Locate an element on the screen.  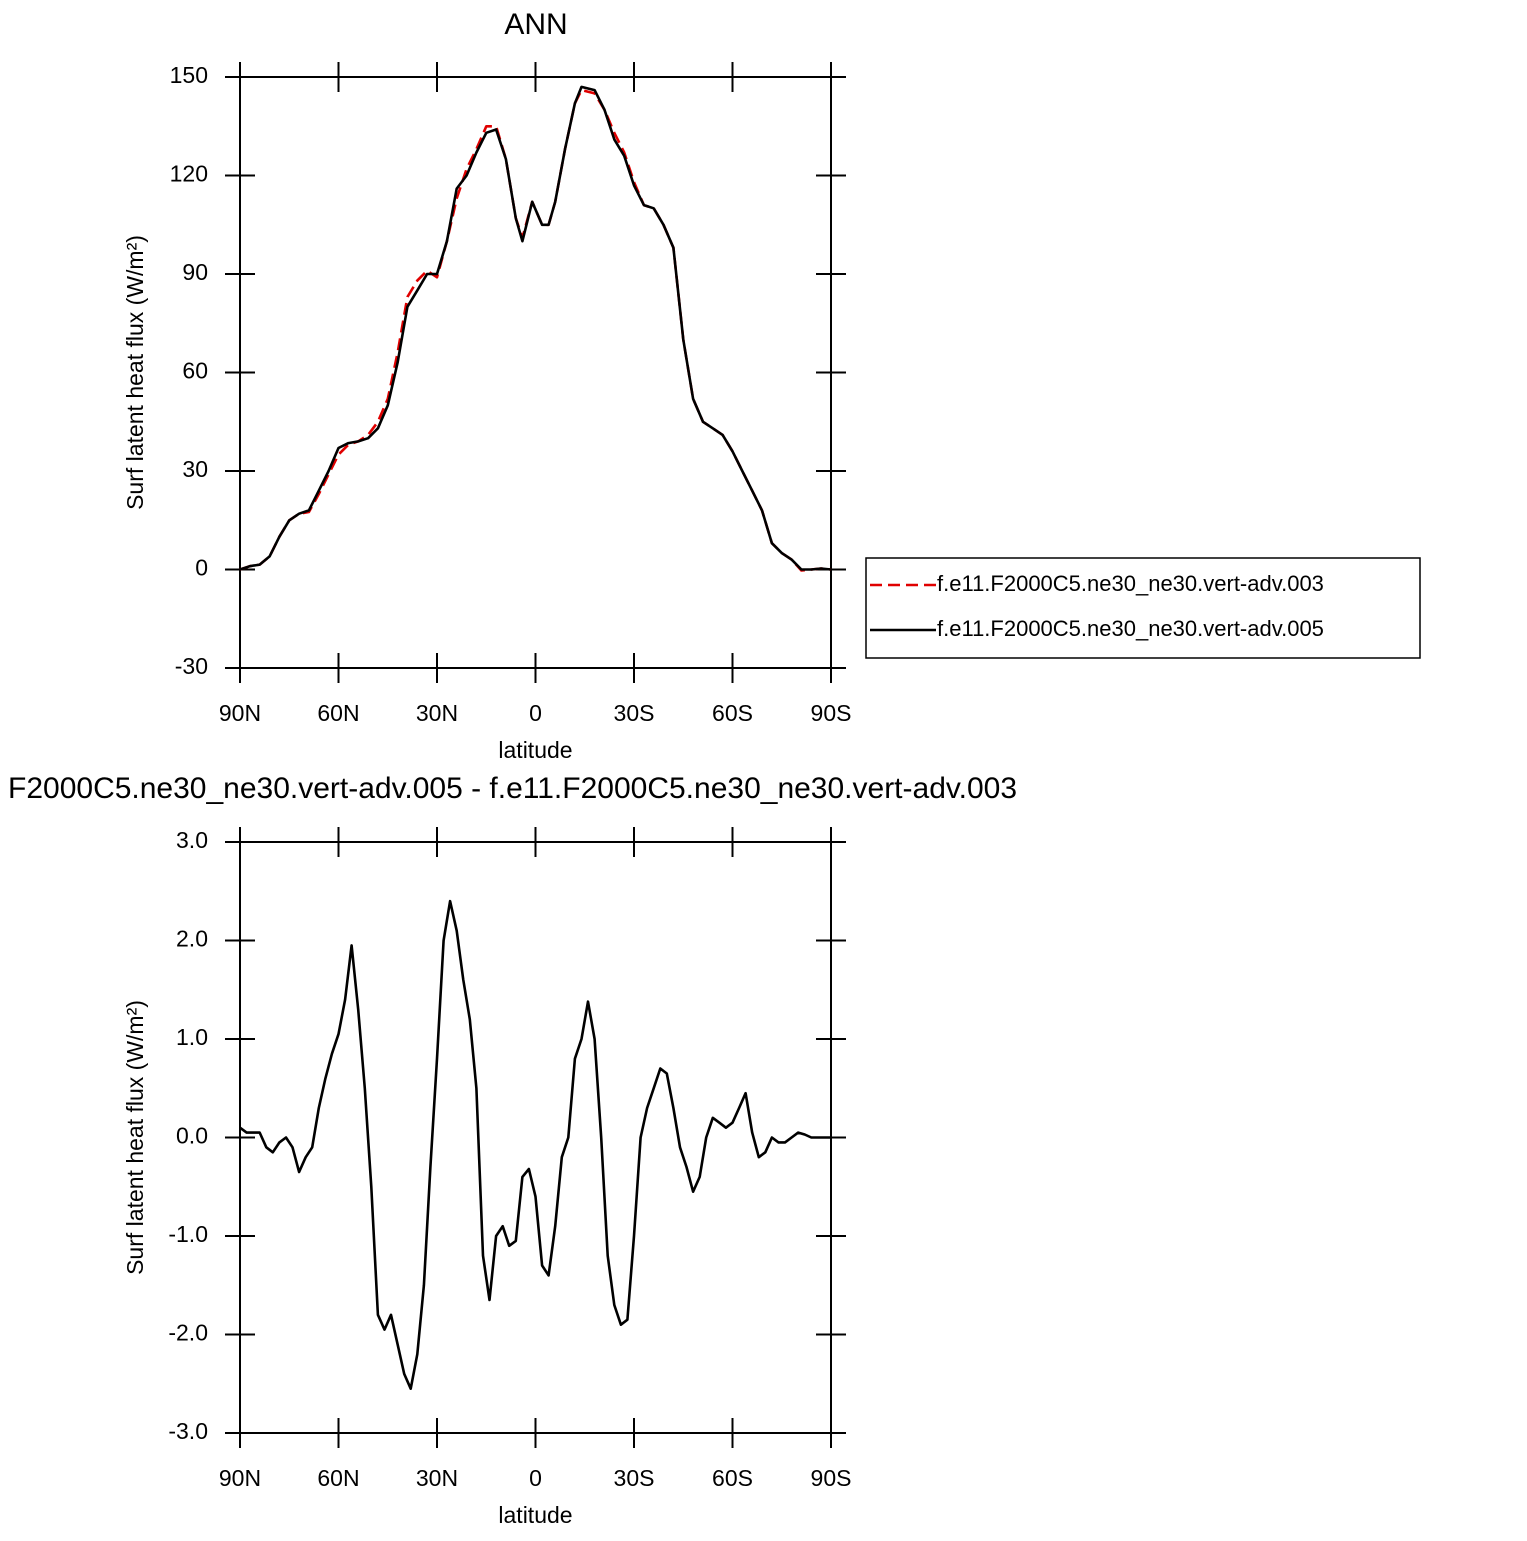
y-tick-label: 90 is located at coordinates (195, 272).